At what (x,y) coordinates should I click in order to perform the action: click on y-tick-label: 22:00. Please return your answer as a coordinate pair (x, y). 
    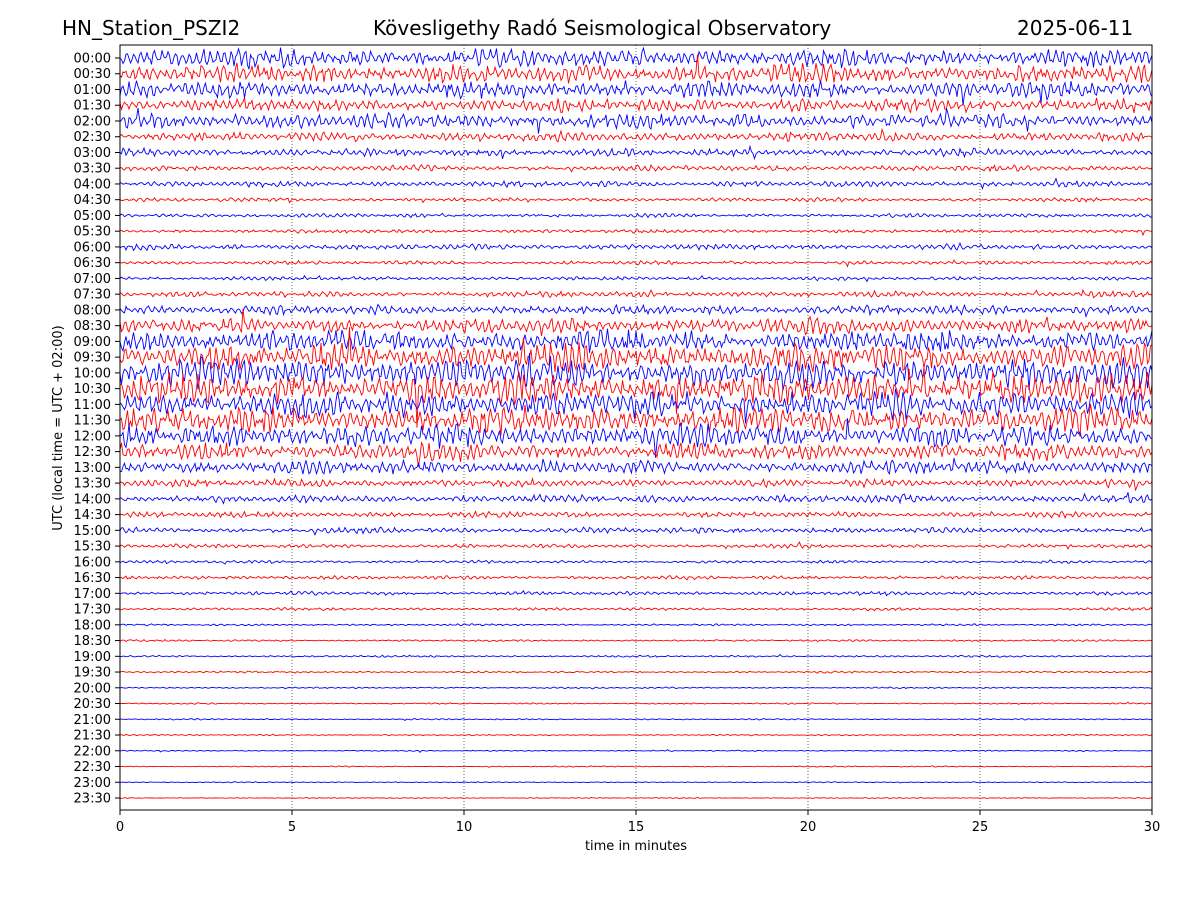
    Looking at the image, I should click on (92, 751).